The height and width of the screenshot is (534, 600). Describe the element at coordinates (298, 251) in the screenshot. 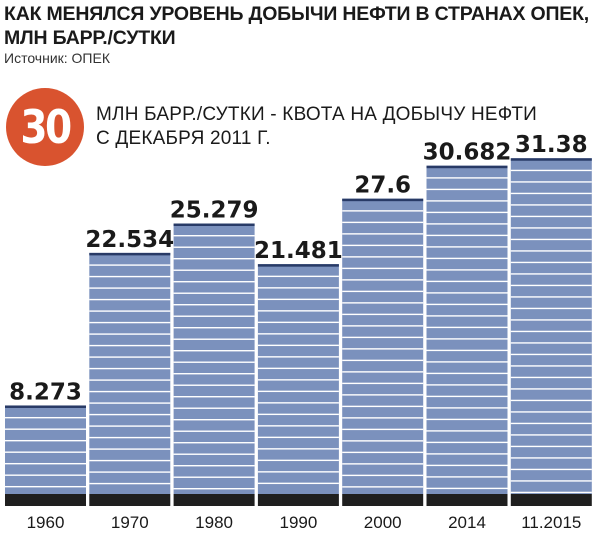

I see `value-label: 21.481` at that location.